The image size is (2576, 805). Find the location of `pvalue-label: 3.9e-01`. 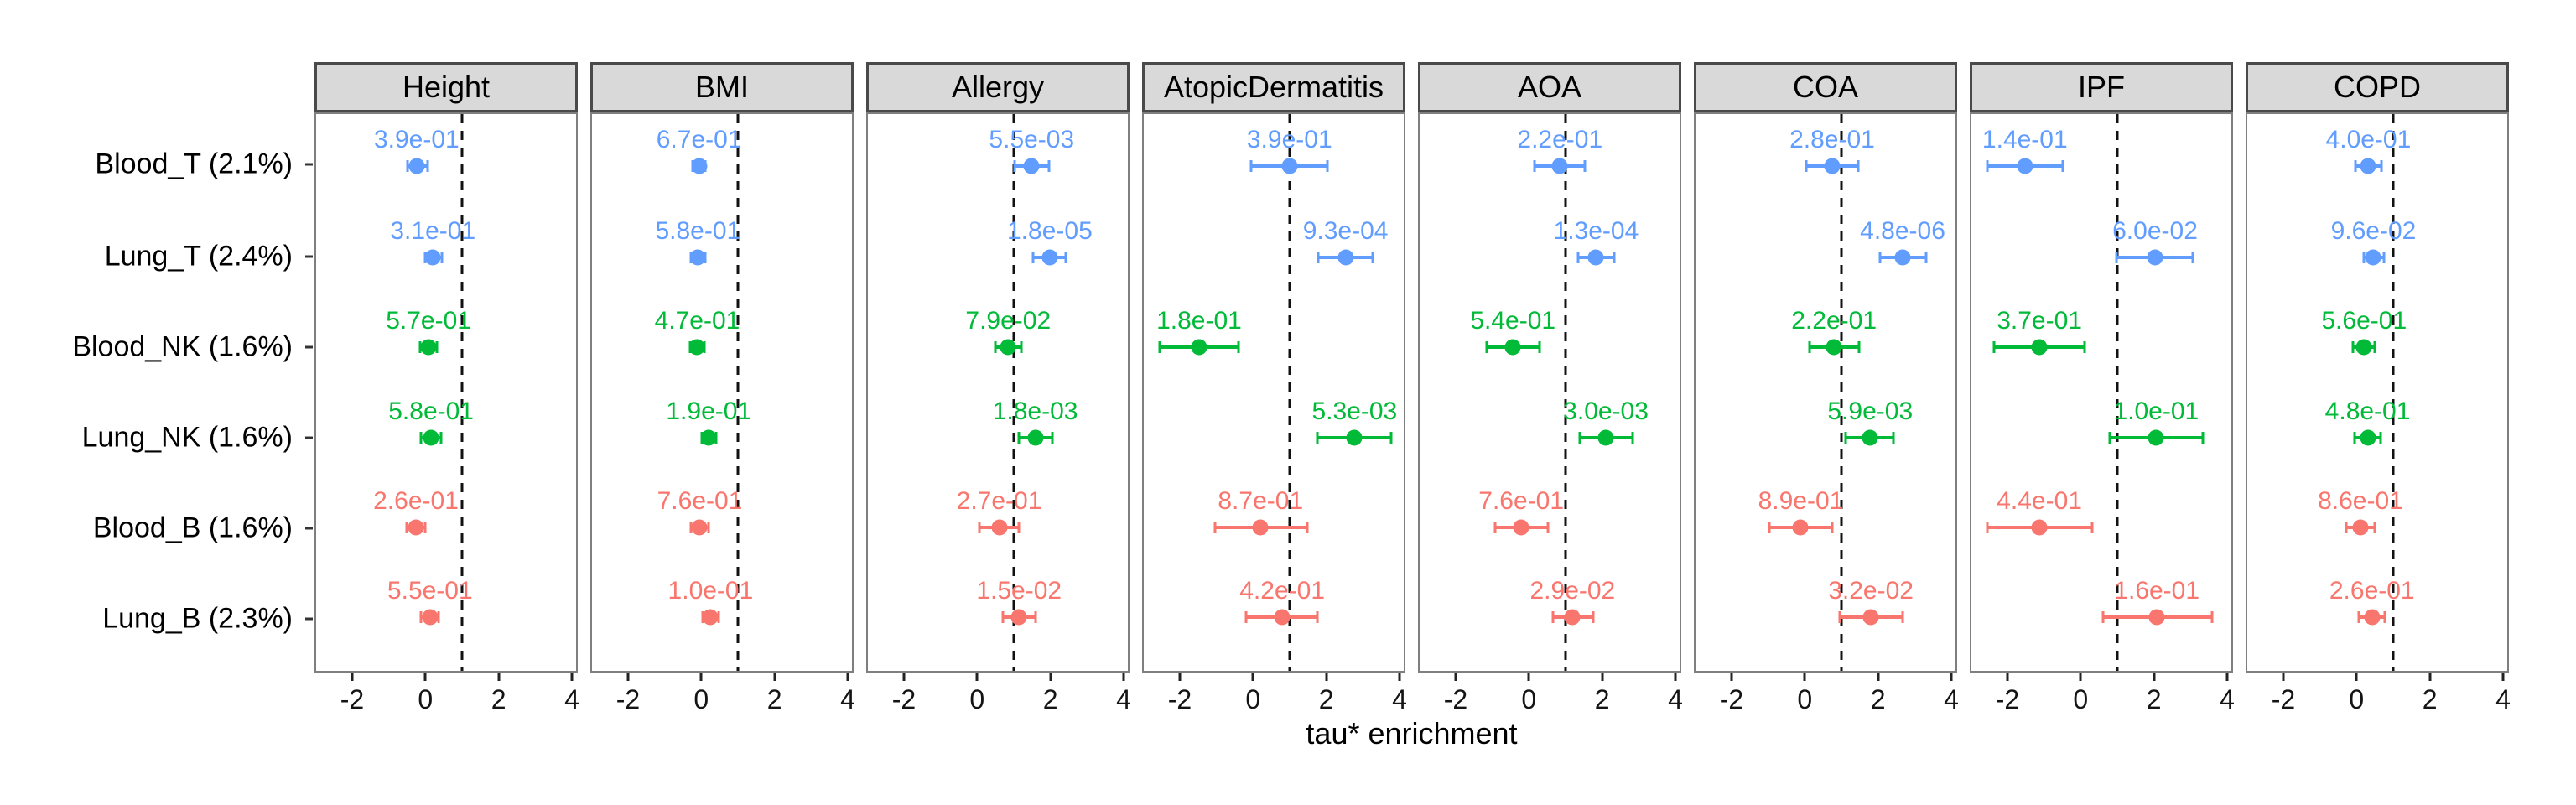

pvalue-label: 3.9e-01 is located at coordinates (416, 139).